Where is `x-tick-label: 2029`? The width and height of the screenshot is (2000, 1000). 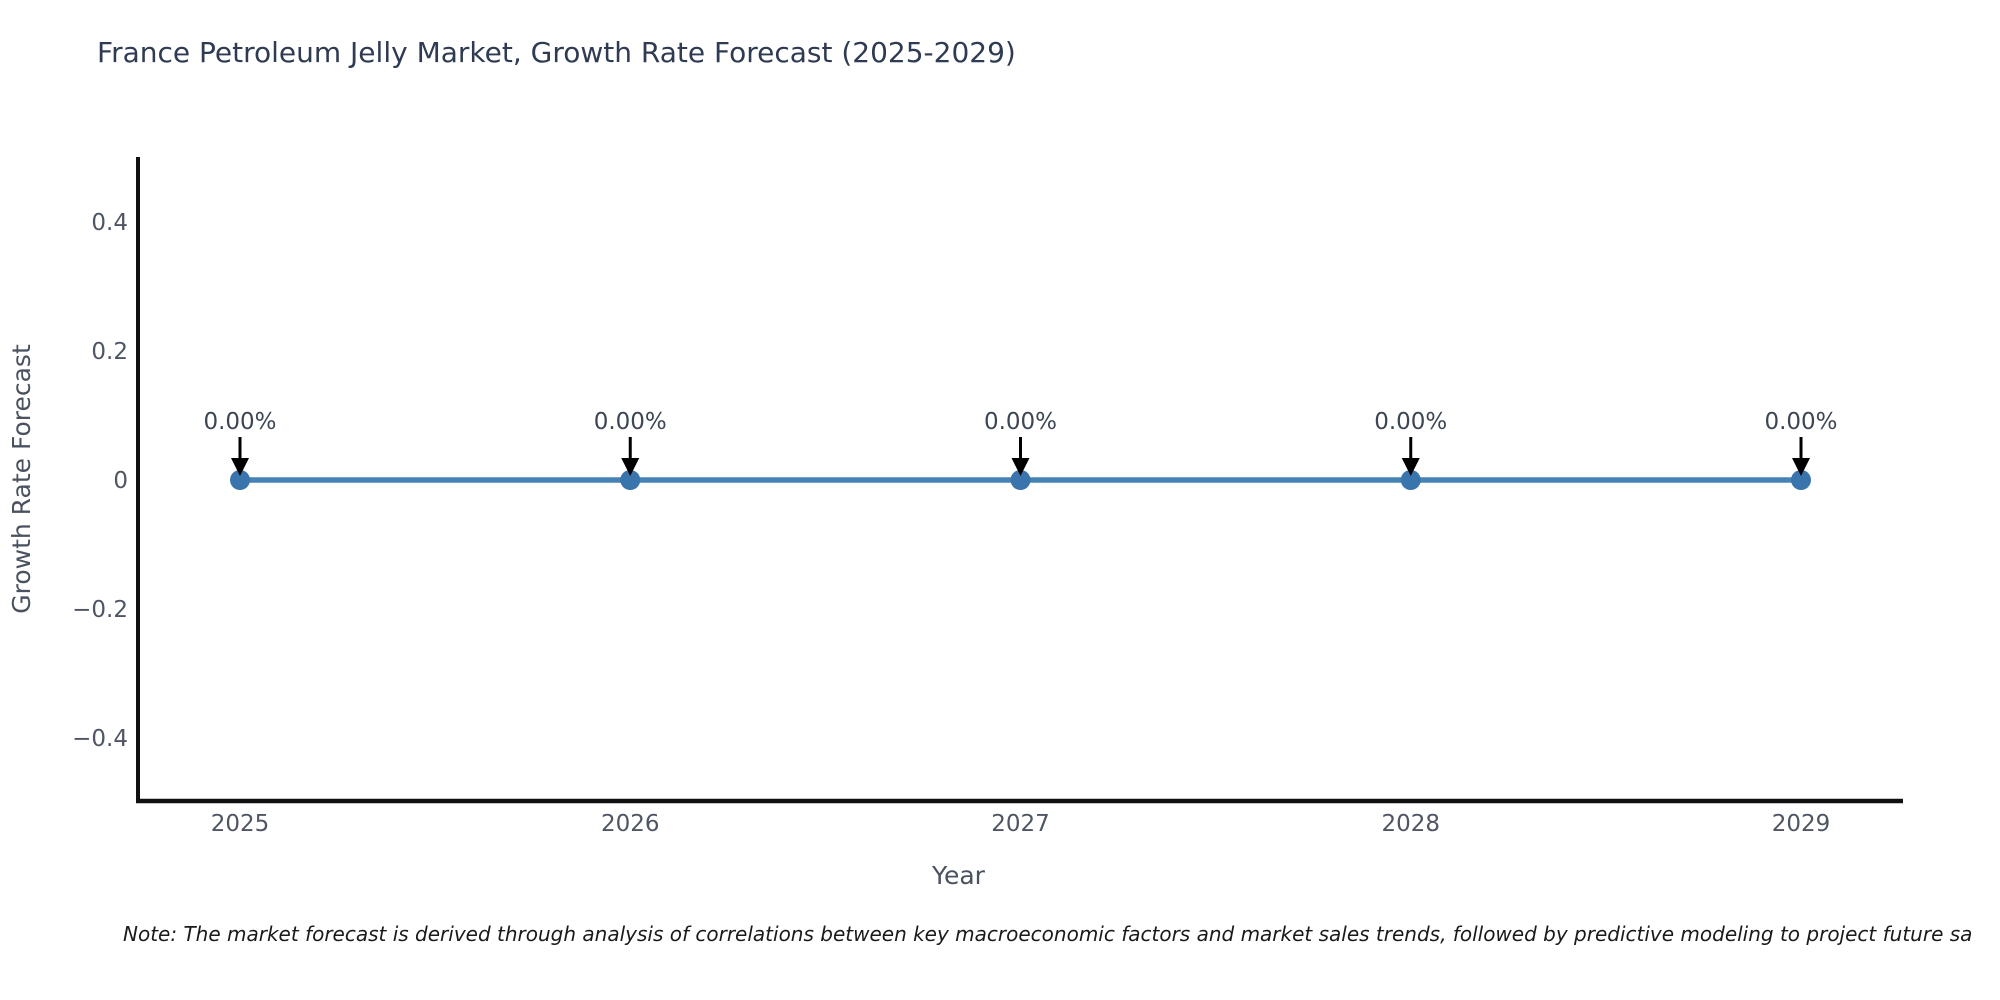 x-tick-label: 2029 is located at coordinates (1801, 824).